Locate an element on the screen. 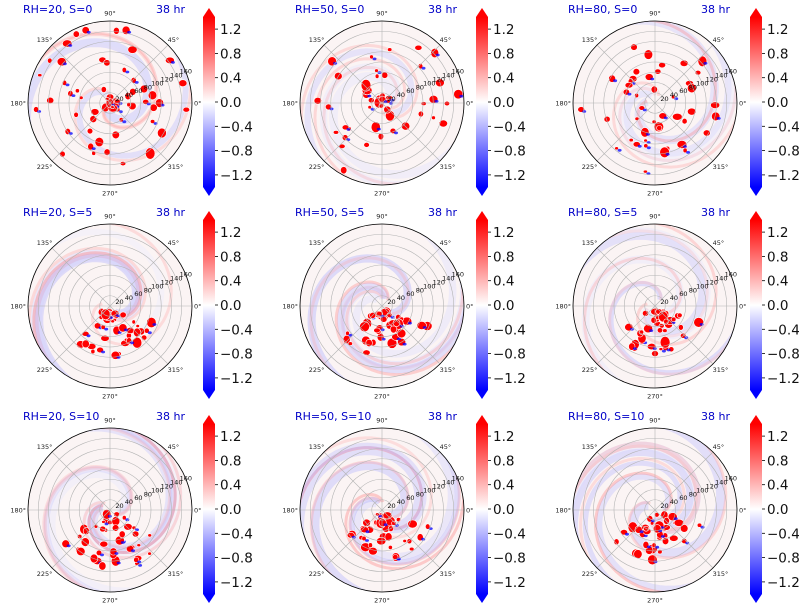 The width and height of the screenshot is (799, 612). colorbar: 1.2 0.8 0.4 0.0 −0.4 −0.8 −1.2 is located at coordinates (228, 305).